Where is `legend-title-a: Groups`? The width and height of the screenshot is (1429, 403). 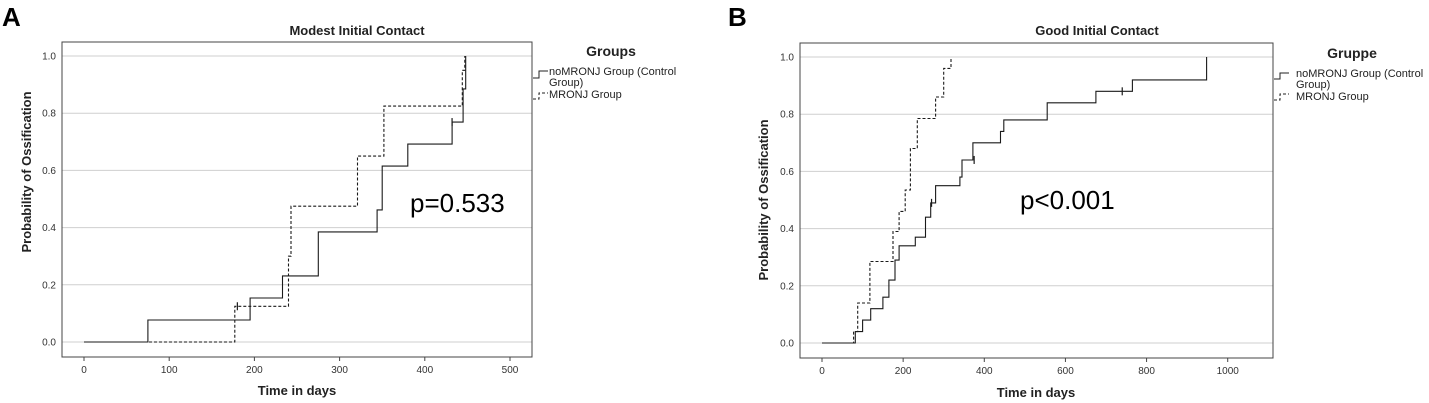
legend-title-a: Groups is located at coordinates (611, 51).